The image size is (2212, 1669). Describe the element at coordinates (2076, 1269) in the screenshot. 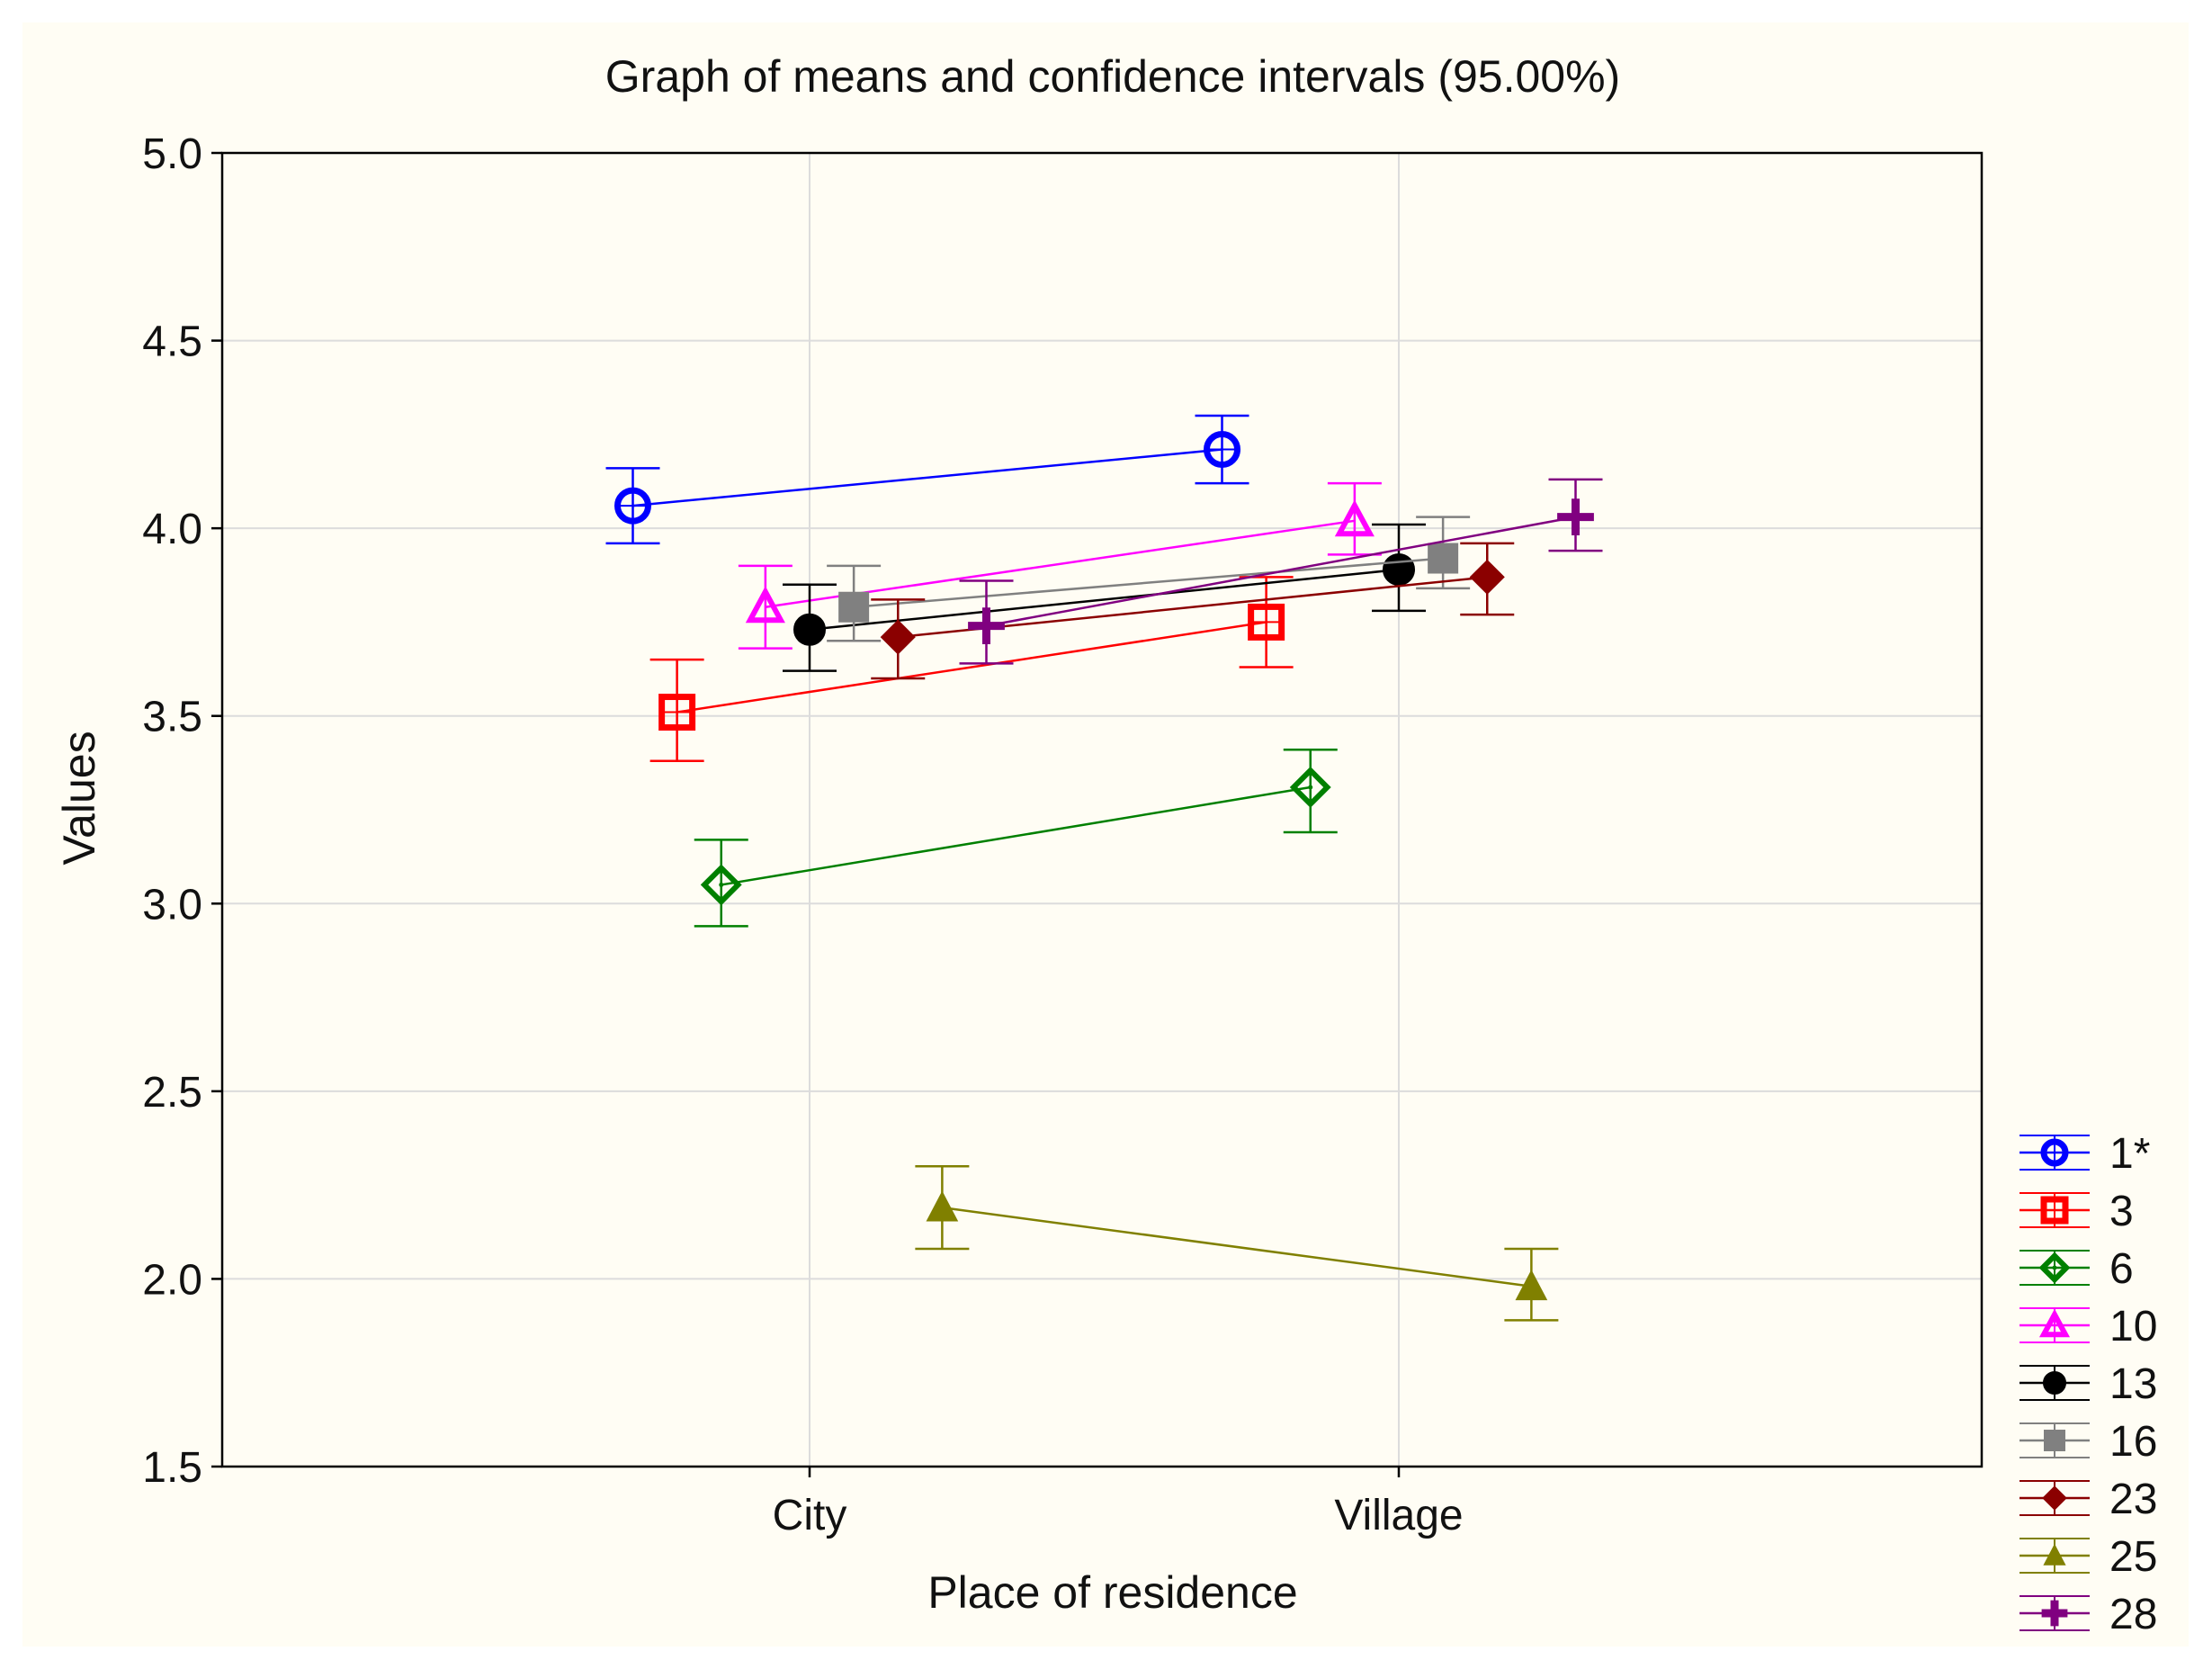

I see `legend-item-6: 6` at that location.